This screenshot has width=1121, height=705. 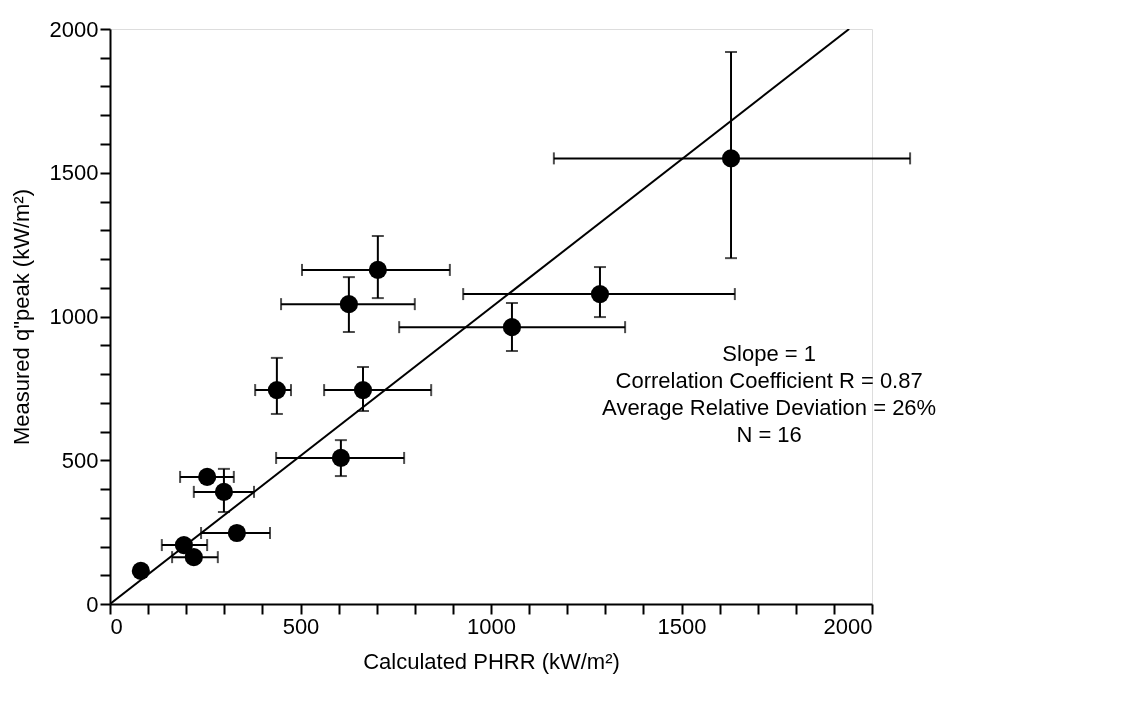 What do you see at coordinates (848, 626) in the screenshot?
I see `x-tick-label: 2000` at bounding box center [848, 626].